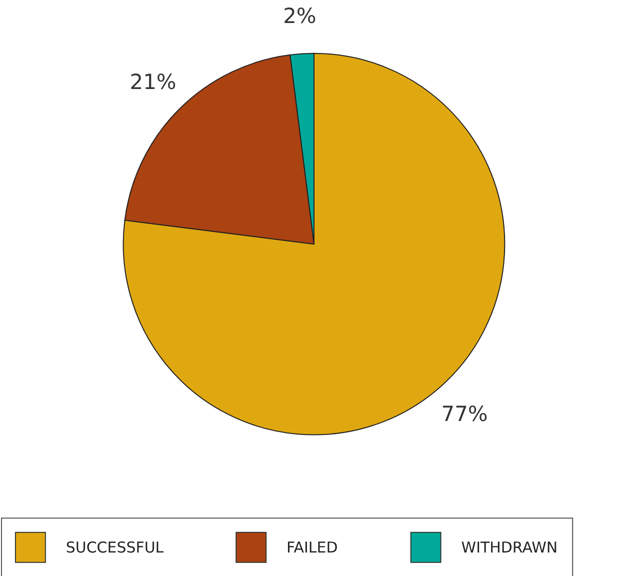 The width and height of the screenshot is (627, 576). I want to click on legend-label: SUCCESSFUL, so click(115, 547).